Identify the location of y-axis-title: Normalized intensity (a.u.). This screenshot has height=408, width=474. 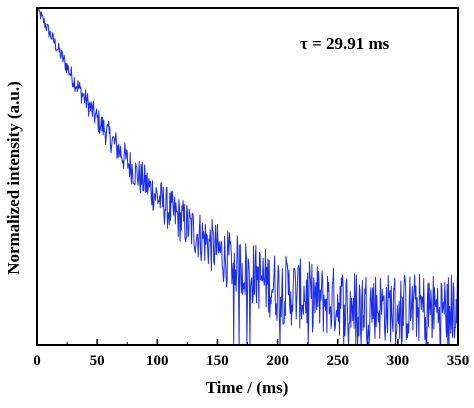
(13, 178).